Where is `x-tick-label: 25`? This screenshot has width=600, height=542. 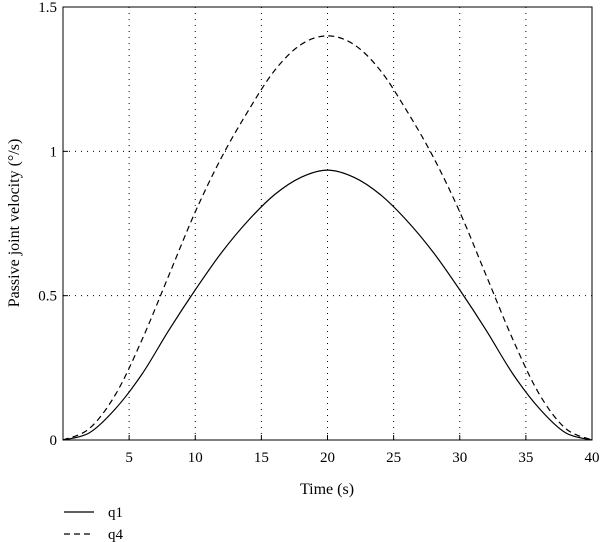
x-tick-label: 25 is located at coordinates (393, 458).